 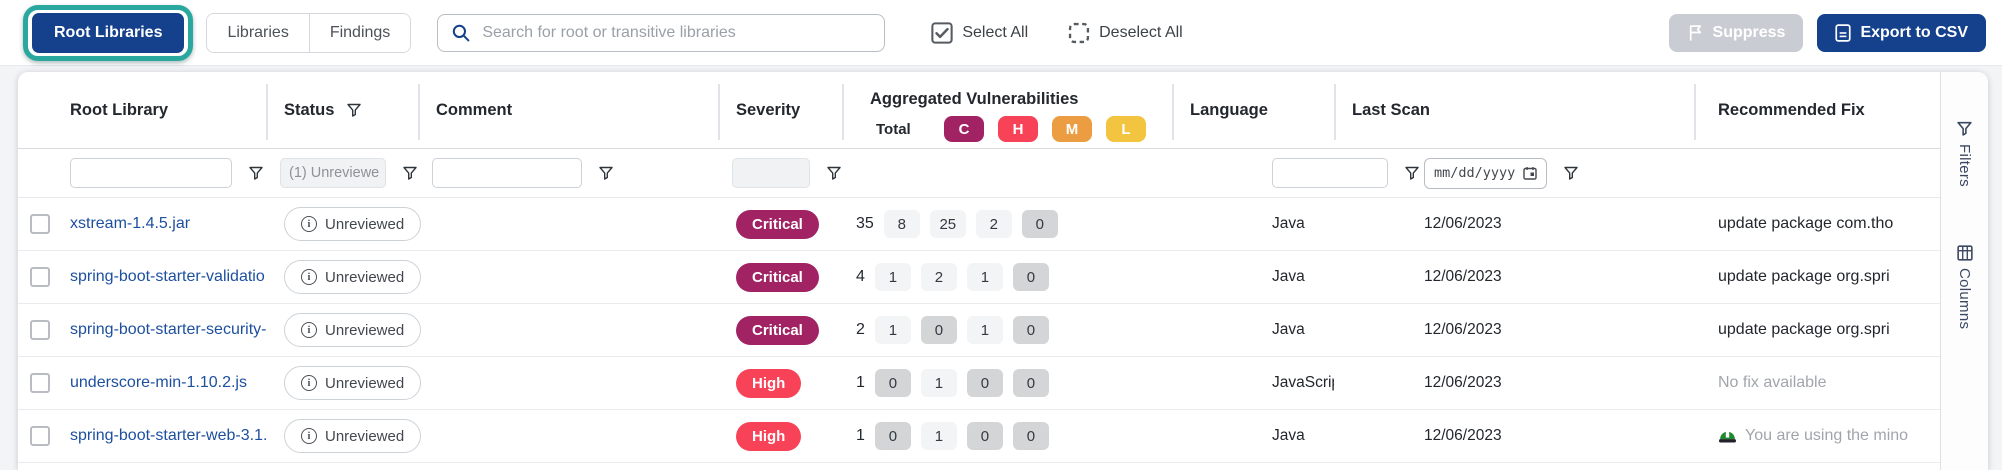 I want to click on comment-filter-input, so click(x=507, y=173).